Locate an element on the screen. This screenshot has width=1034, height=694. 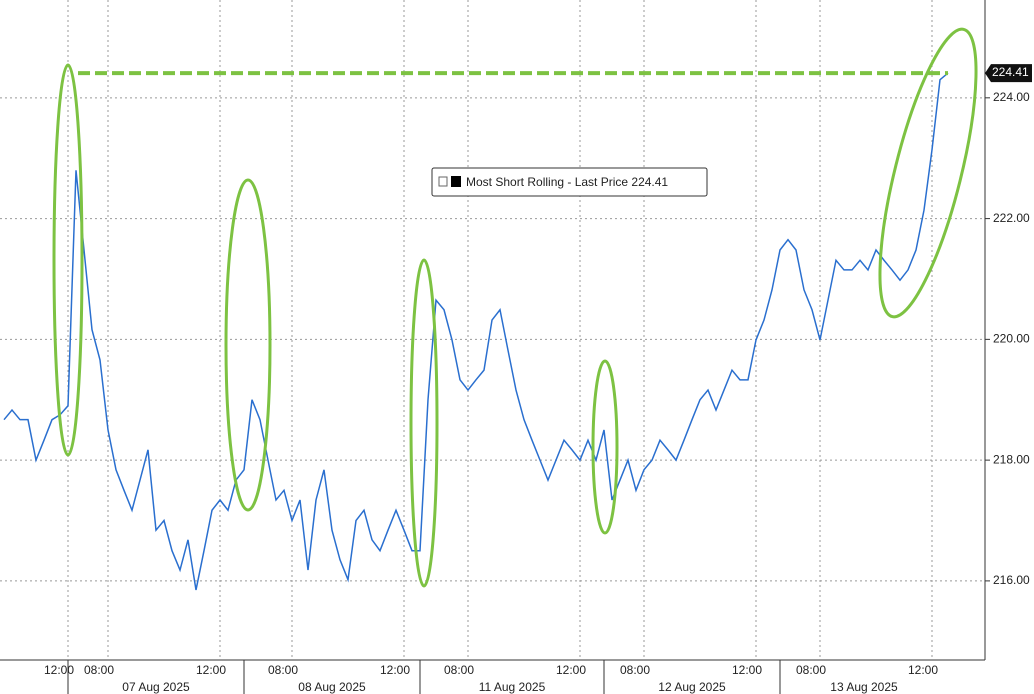
legend-icon is located at coordinates (443, 181).